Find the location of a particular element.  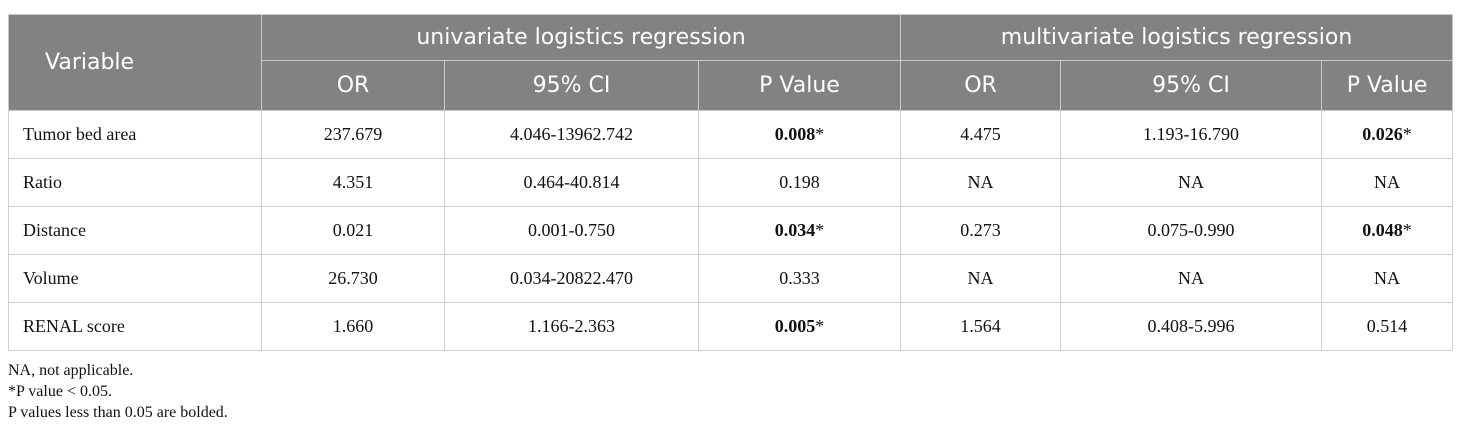

uni-p-cell: 0.333 is located at coordinates (799, 278).